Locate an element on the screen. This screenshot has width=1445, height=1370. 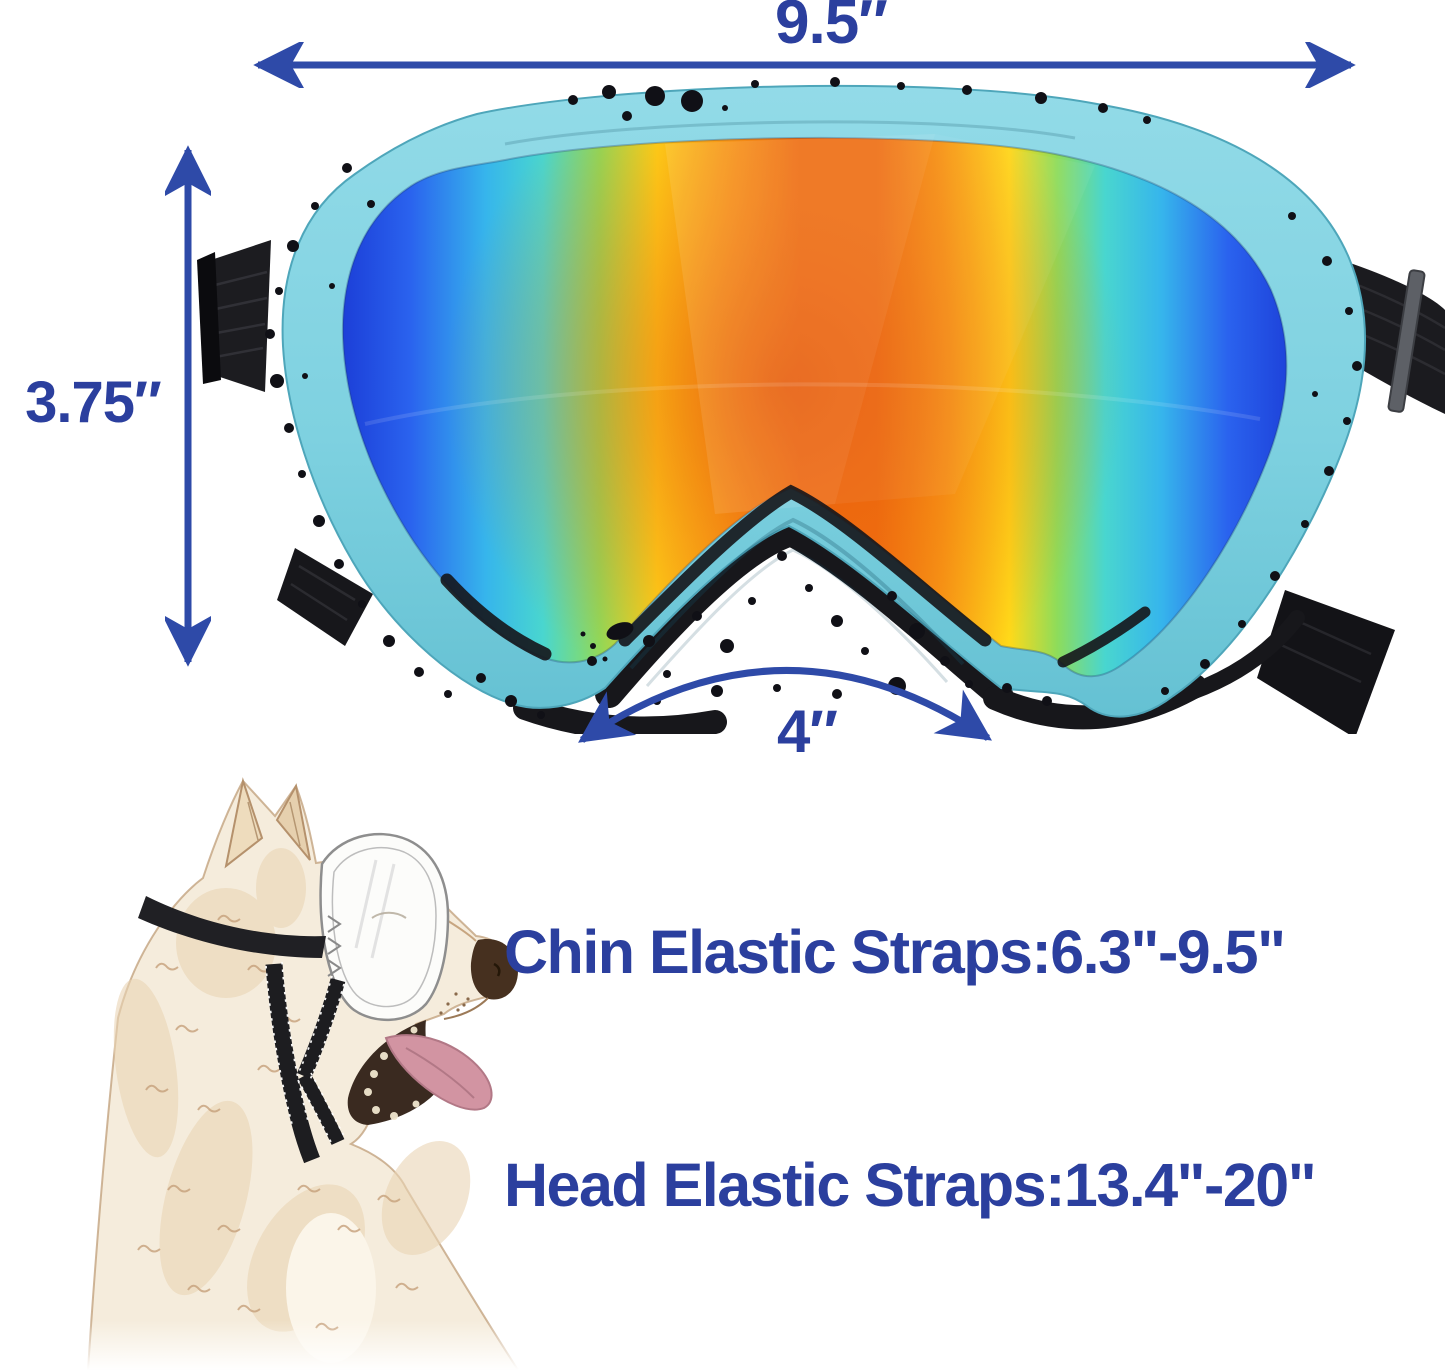
height-dimension-label: 3.75″ is located at coordinates (93, 402).